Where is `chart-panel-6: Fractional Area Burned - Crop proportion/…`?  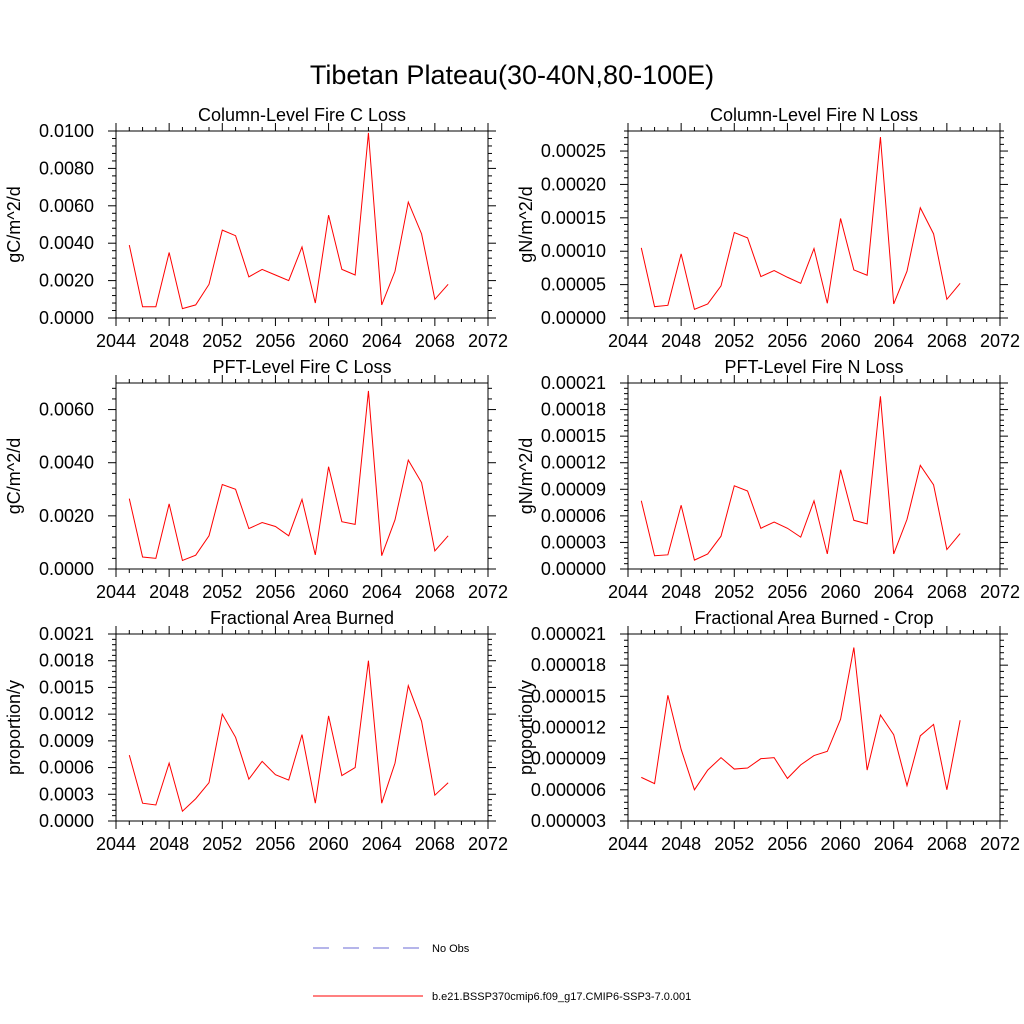 chart-panel-6: Fractional Area Burned - Crop proportion/… is located at coordinates (768, 731).